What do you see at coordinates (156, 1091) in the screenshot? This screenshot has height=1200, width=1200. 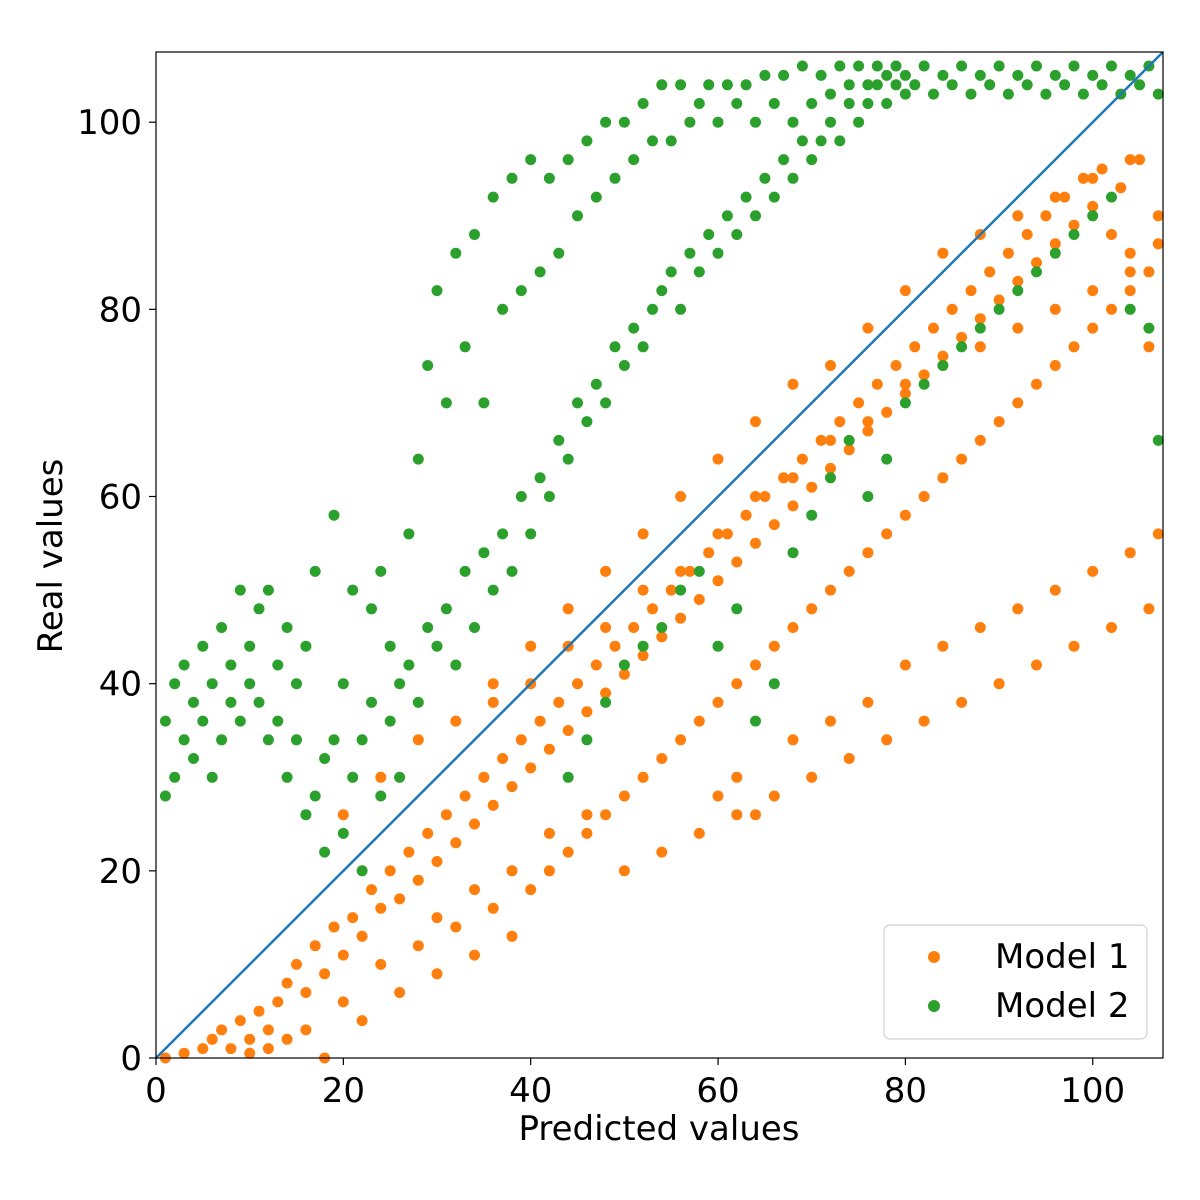 I see `x-tick-label: 0` at bounding box center [156, 1091].